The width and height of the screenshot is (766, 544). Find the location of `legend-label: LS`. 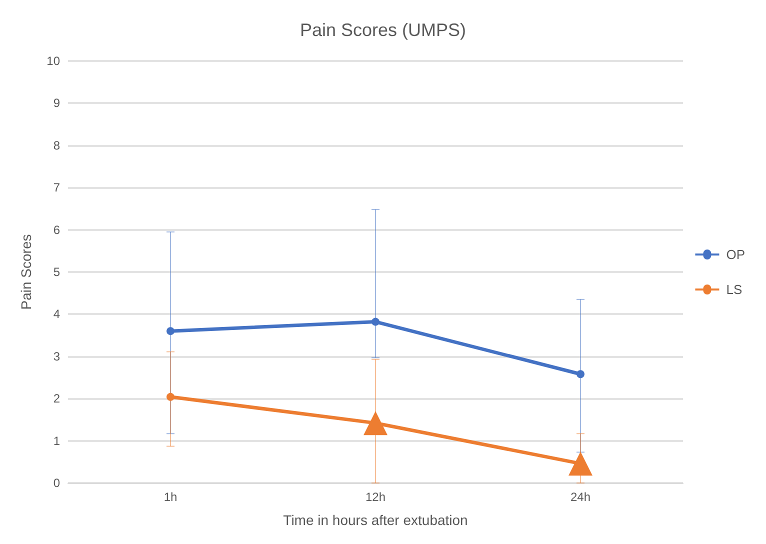

legend-label: LS is located at coordinates (734, 289).